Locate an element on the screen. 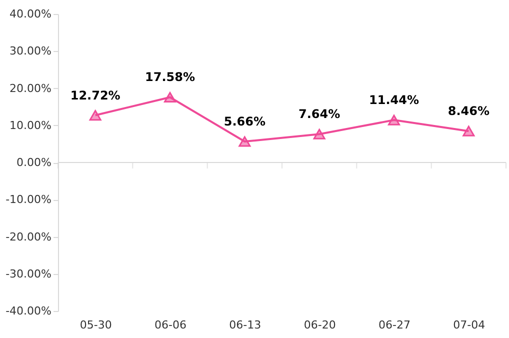 This screenshot has height=338, width=509. data-label: 12.72% is located at coordinates (95, 95).